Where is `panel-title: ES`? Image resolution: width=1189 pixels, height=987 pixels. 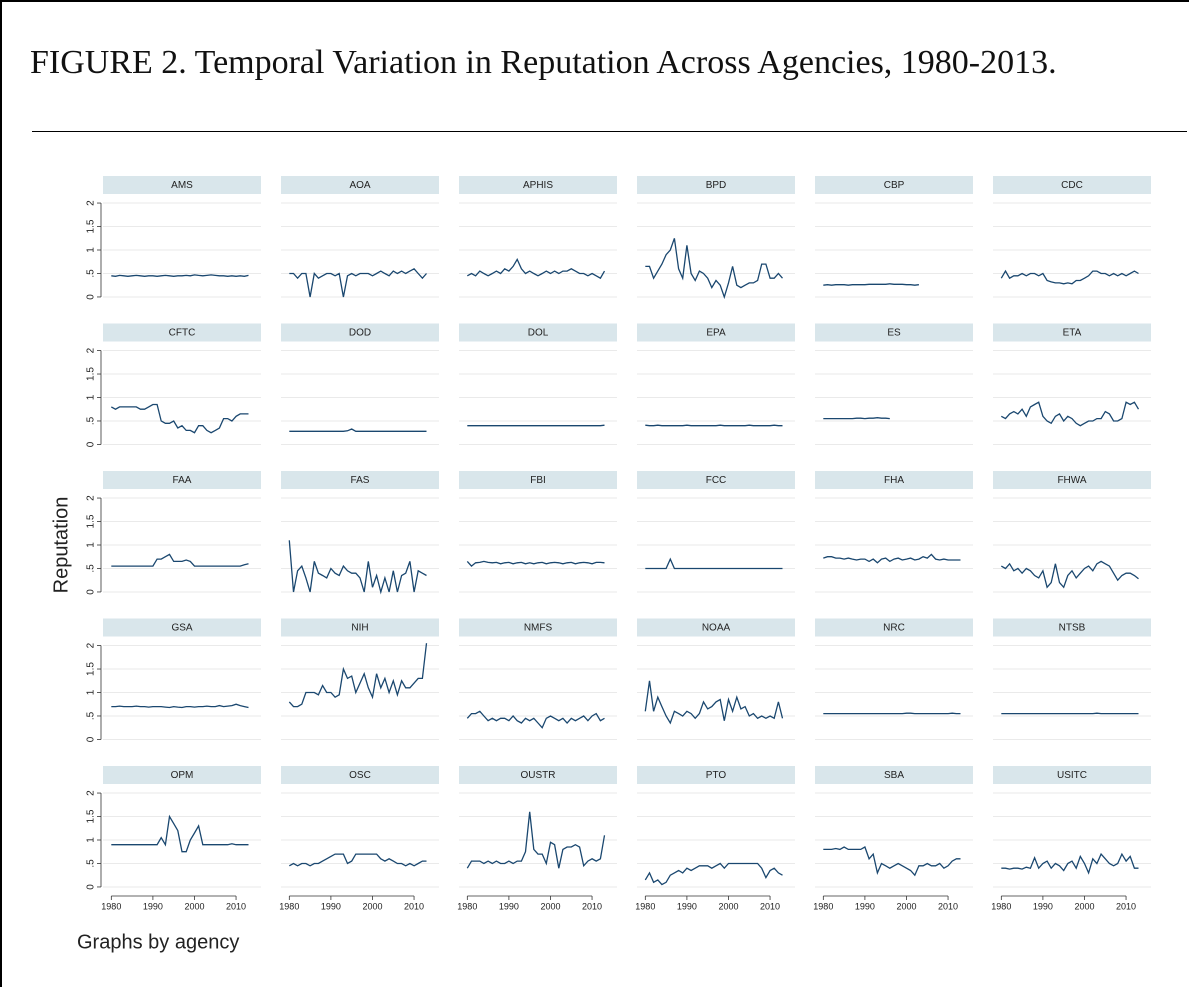
panel-title: ES is located at coordinates (894, 333).